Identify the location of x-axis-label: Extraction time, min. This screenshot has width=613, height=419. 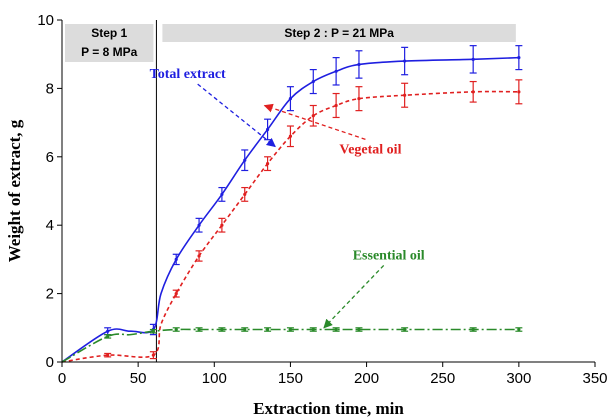
(328, 408).